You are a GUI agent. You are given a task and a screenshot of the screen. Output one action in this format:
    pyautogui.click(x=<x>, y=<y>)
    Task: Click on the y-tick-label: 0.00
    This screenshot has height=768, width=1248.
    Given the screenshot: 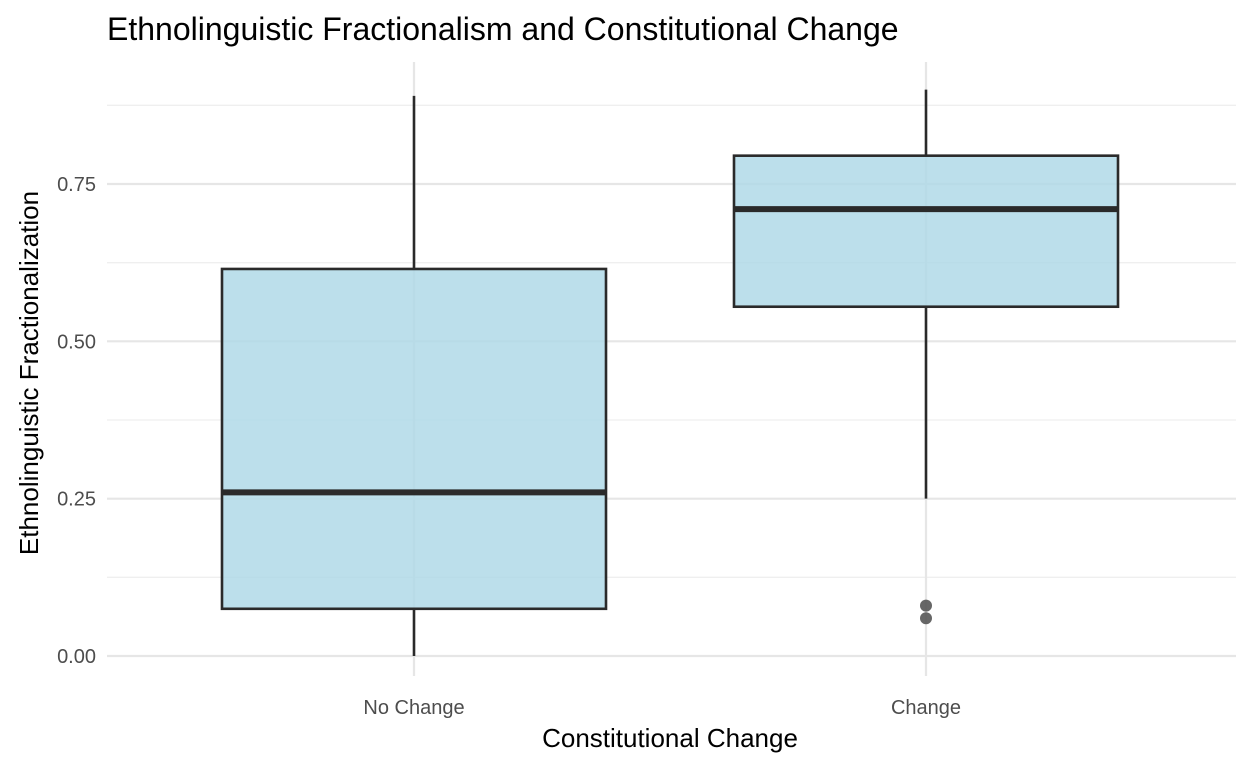 What is the action you would take?
    pyautogui.click(x=76, y=657)
    